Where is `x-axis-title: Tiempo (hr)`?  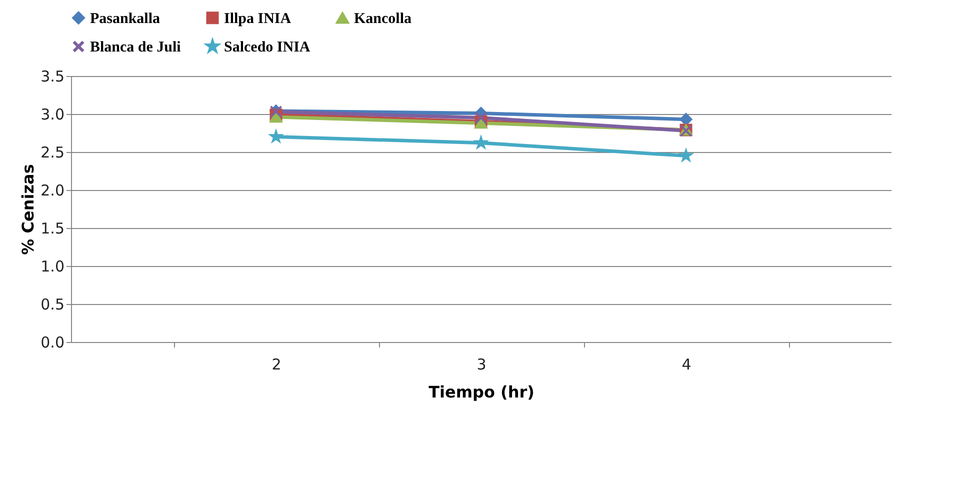 x-axis-title: Tiempo (hr) is located at coordinates (481, 392).